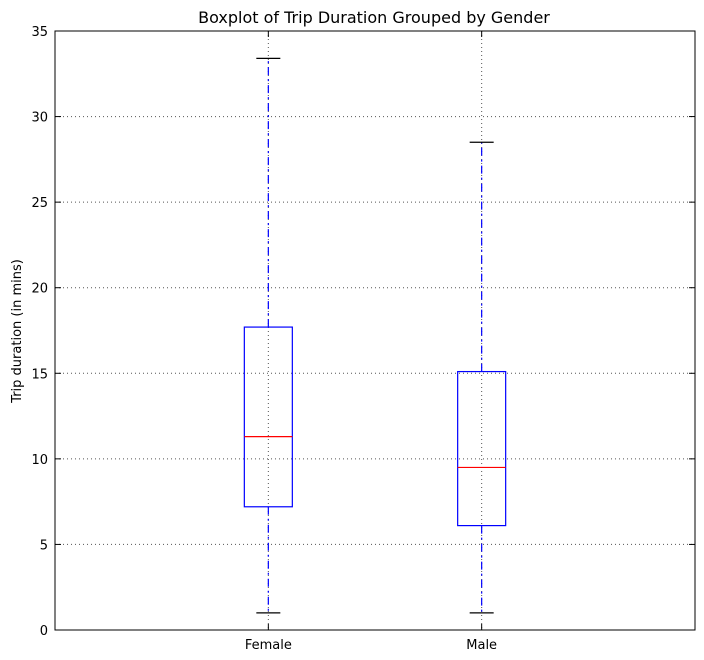 The image size is (704, 660). Describe the element at coordinates (39, 460) in the screenshot. I see `y-tick-label: 10` at that location.